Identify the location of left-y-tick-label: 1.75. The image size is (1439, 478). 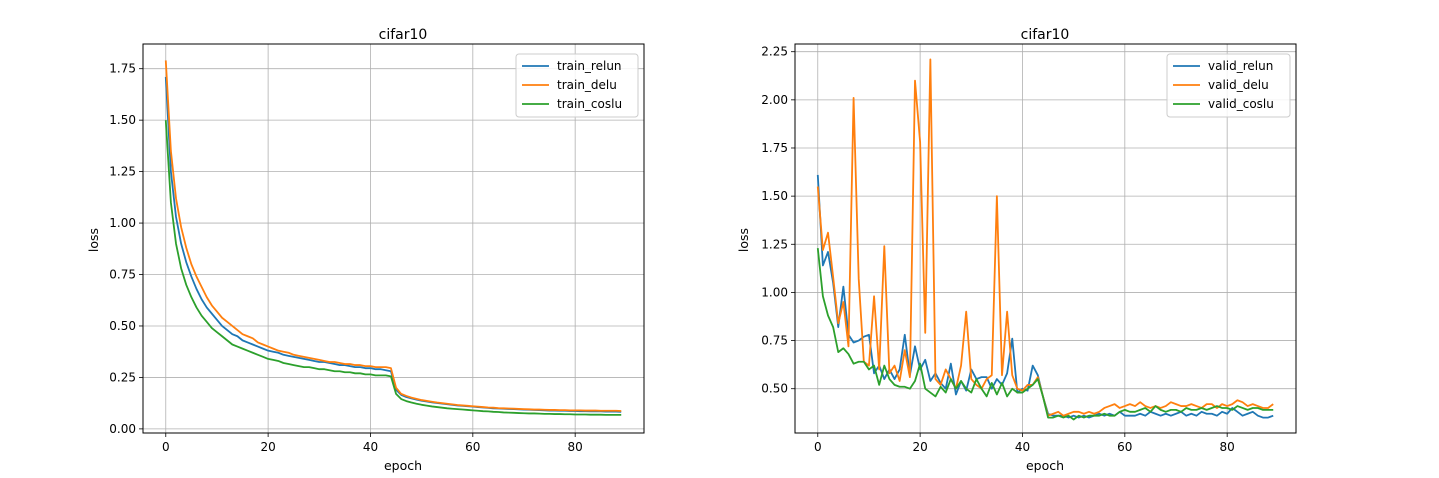
(122, 69).